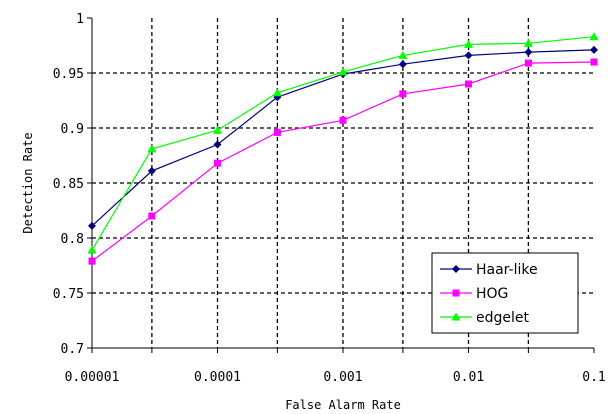  I want to click on legend: Haar-like HOG edgelet, so click(505, 293).